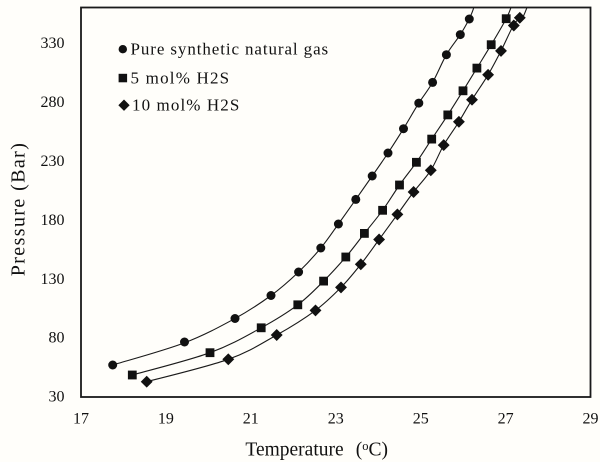 This screenshot has width=600, height=462. I want to click on svg-text: 25, so click(421, 418).